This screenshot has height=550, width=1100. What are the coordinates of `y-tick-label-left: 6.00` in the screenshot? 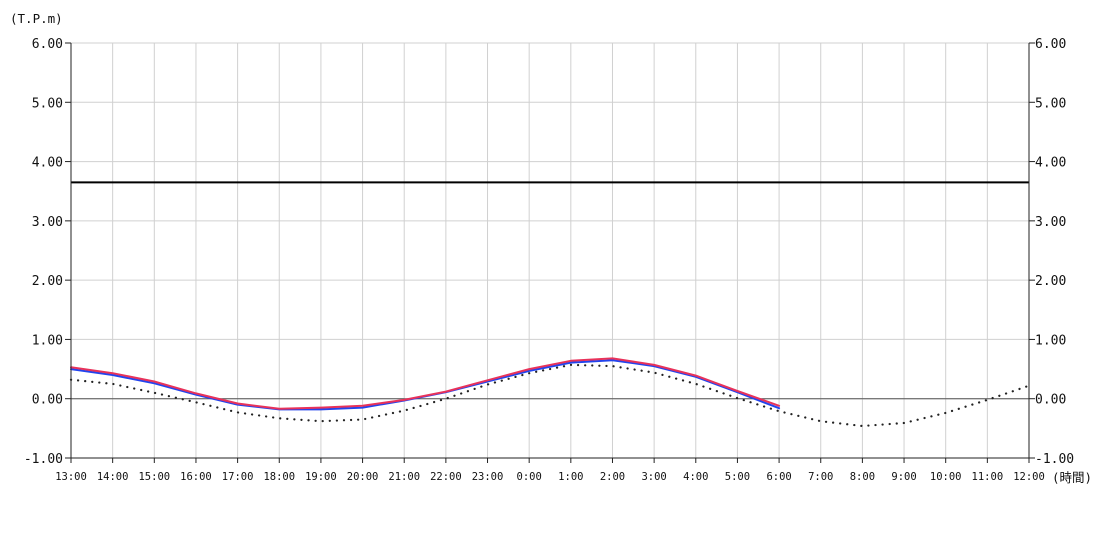 It's located at (47, 44).